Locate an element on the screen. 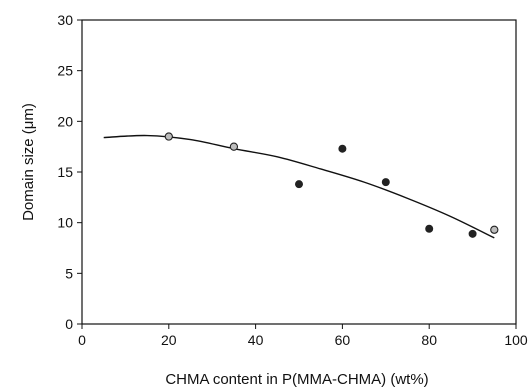 Image resolution: width=532 pixels, height=392 pixels. x-axis-label: CHMA content in P(MMA-CHMA) (wt%) is located at coordinates (296, 379).